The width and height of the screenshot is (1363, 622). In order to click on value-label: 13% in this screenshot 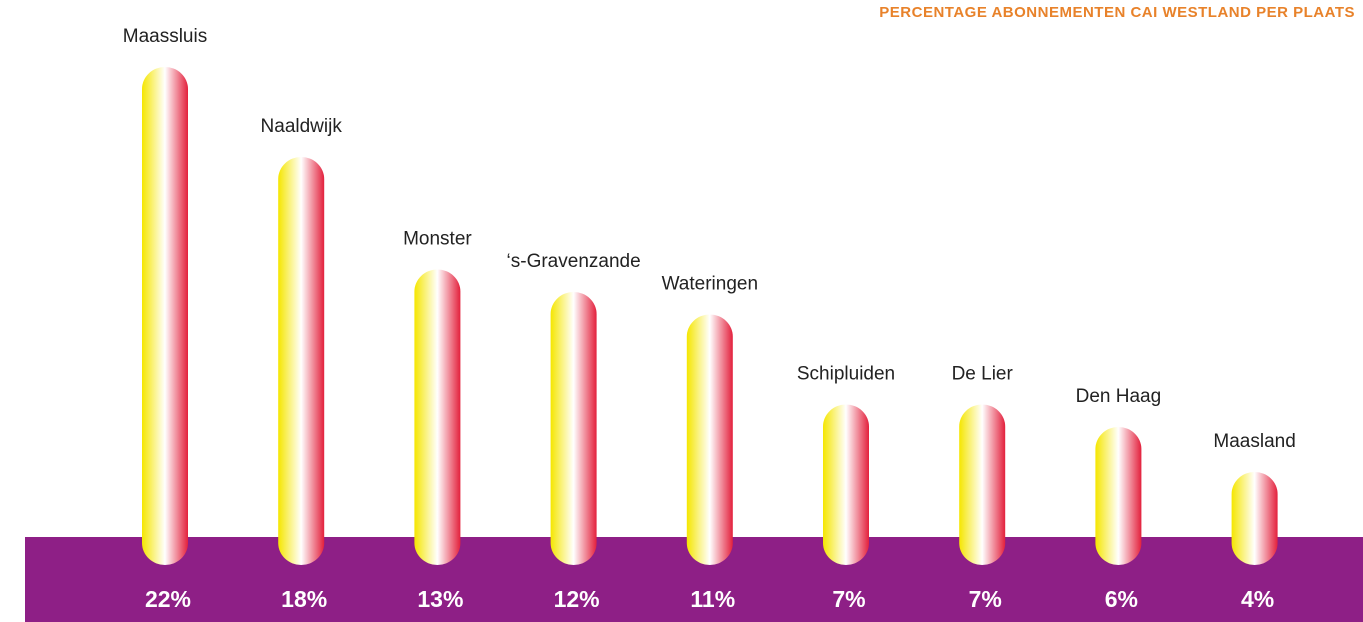, I will do `click(440, 599)`.